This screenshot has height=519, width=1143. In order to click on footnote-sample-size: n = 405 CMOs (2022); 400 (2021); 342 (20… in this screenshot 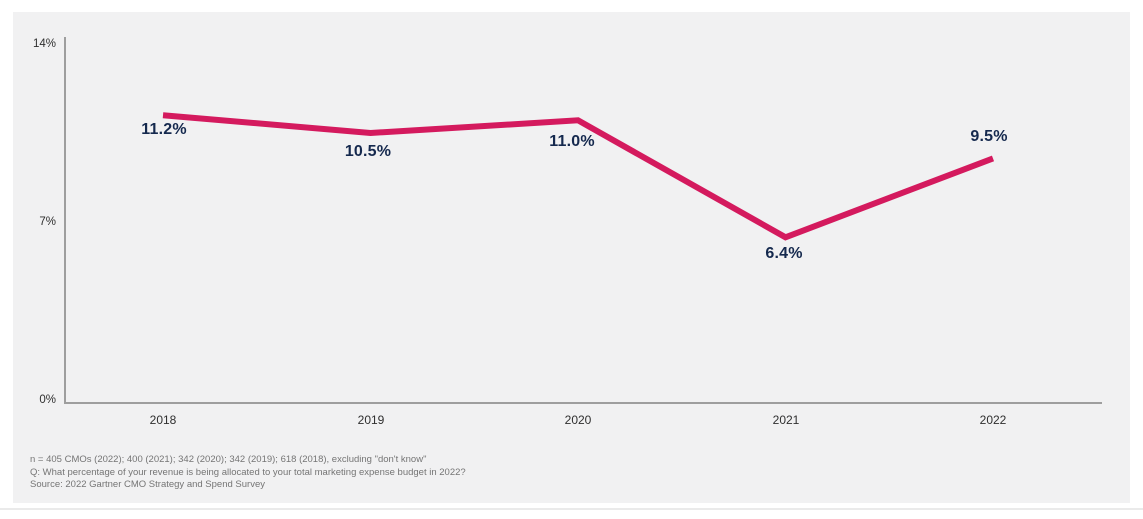, I will do `click(228, 459)`.